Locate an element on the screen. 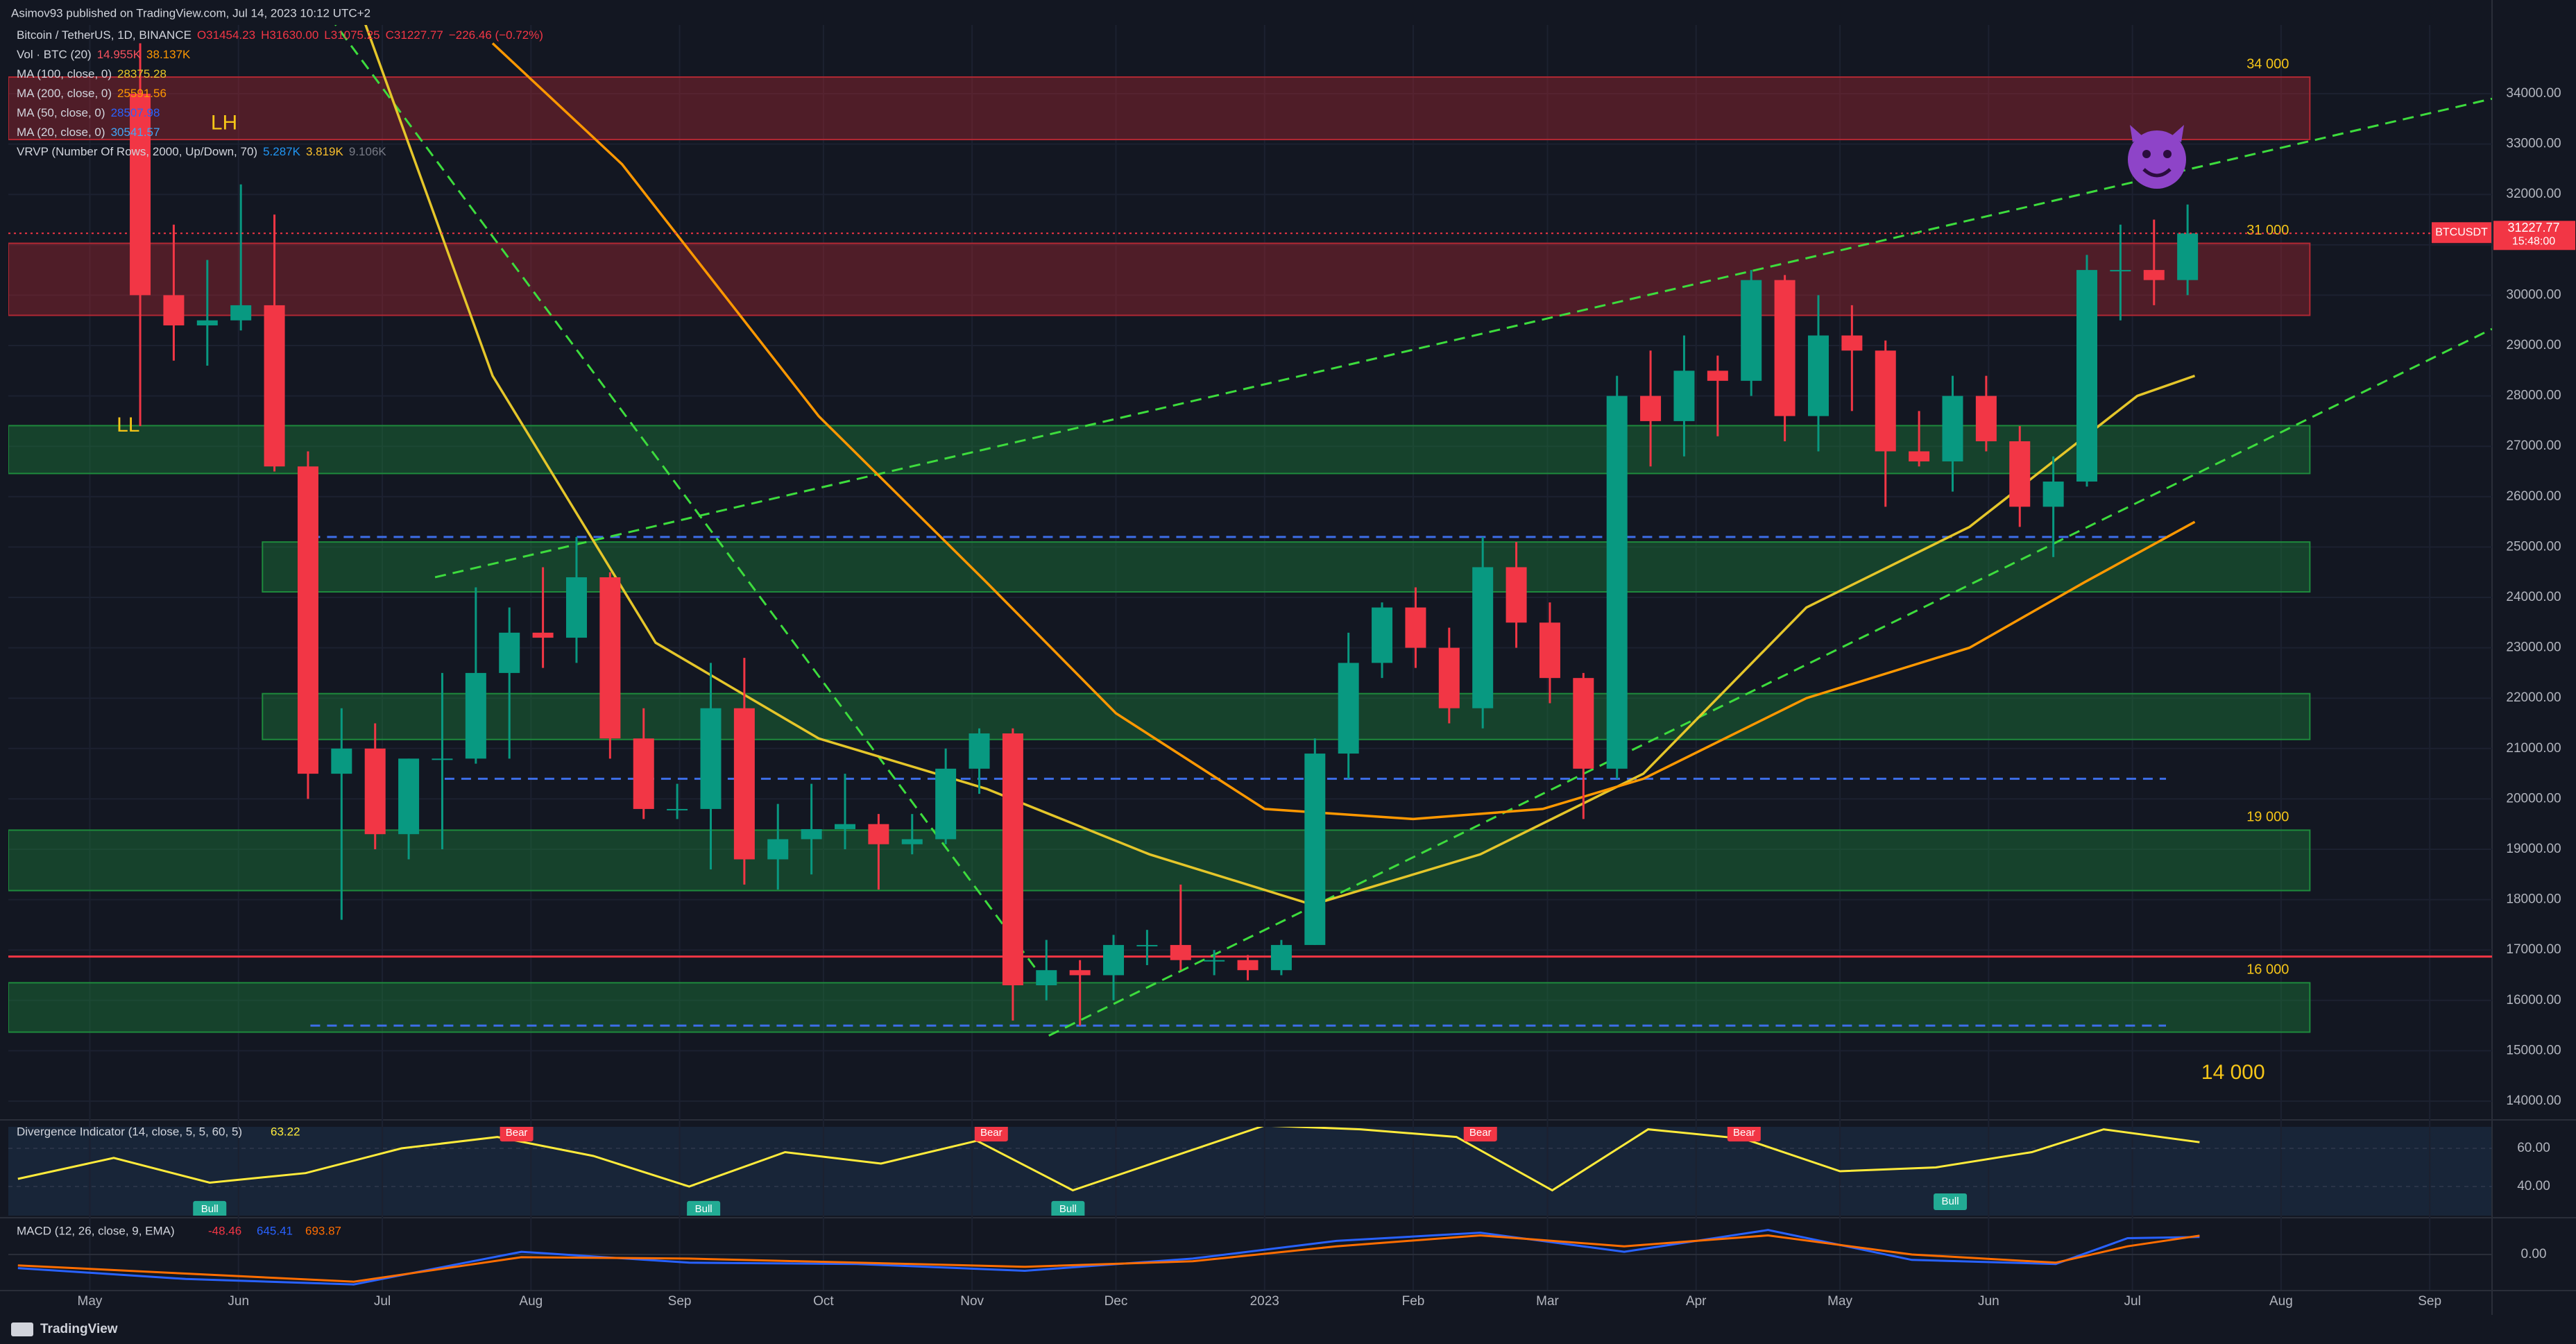  devil-mouth is located at coordinates (2157, 173).